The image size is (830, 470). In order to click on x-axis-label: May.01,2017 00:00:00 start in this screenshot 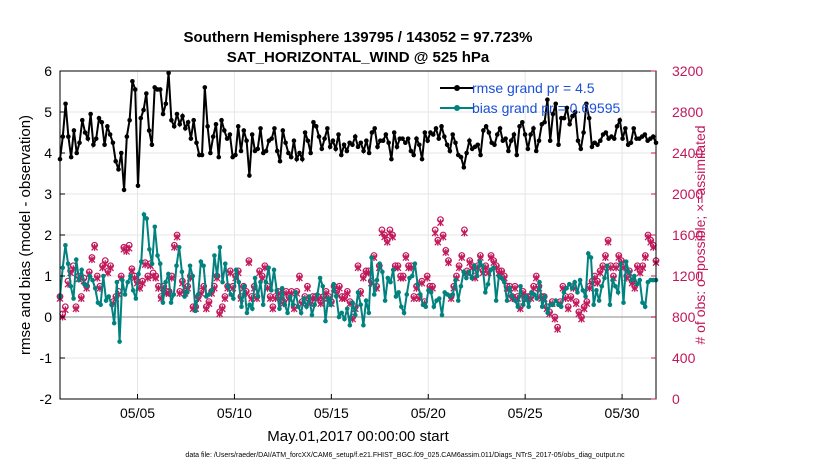, I will do `click(358, 436)`.